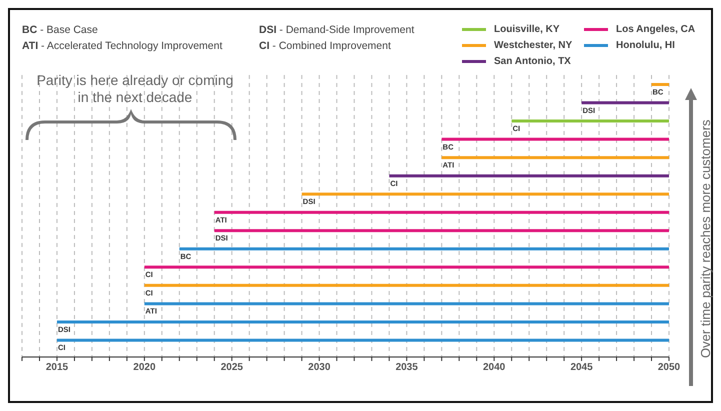 Image resolution: width=721 pixels, height=411 pixels. I want to click on text: Over time parity reaches more customers, so click(705, 239).